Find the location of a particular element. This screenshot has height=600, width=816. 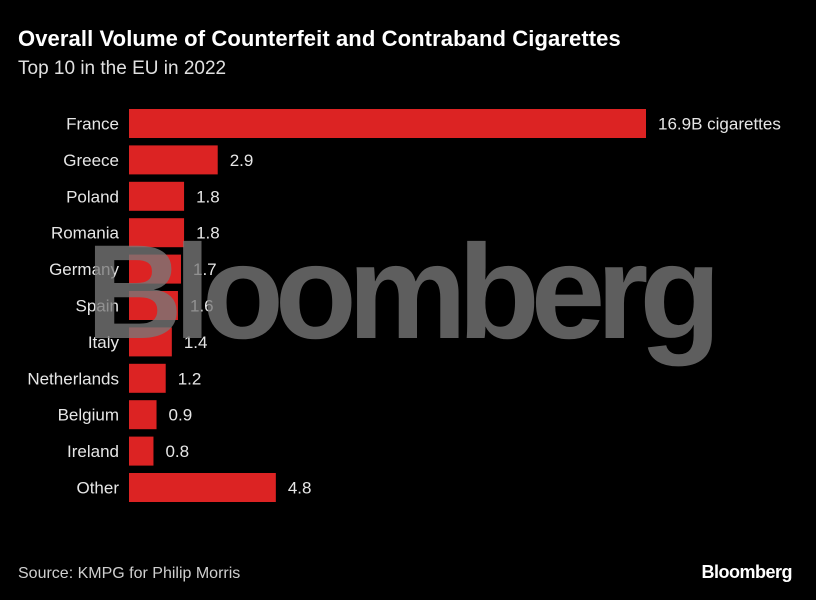

bar-poland is located at coordinates (157, 196).